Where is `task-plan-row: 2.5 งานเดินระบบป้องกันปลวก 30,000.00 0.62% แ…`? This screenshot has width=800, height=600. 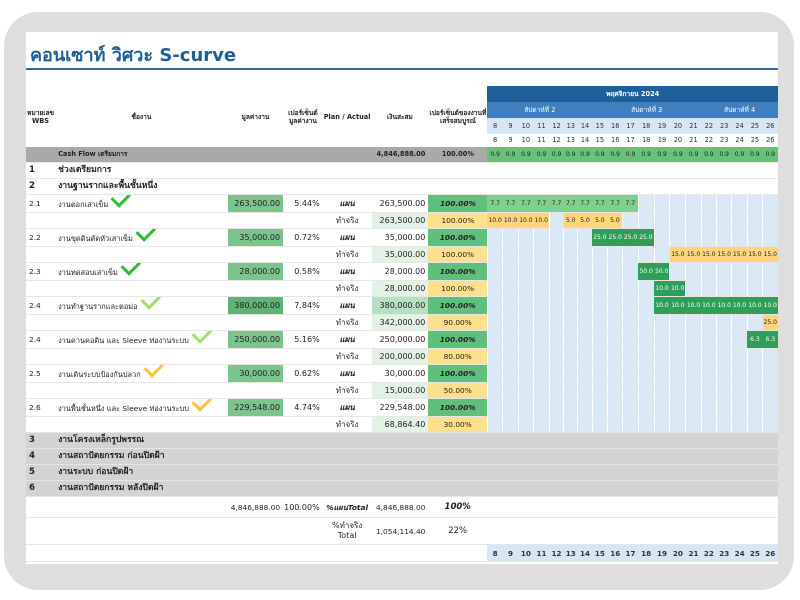
task-plan-row: 2.5 งานเดินระบบป้องกันปลวก 30,000.00 0.62% แ… is located at coordinates (402, 373).